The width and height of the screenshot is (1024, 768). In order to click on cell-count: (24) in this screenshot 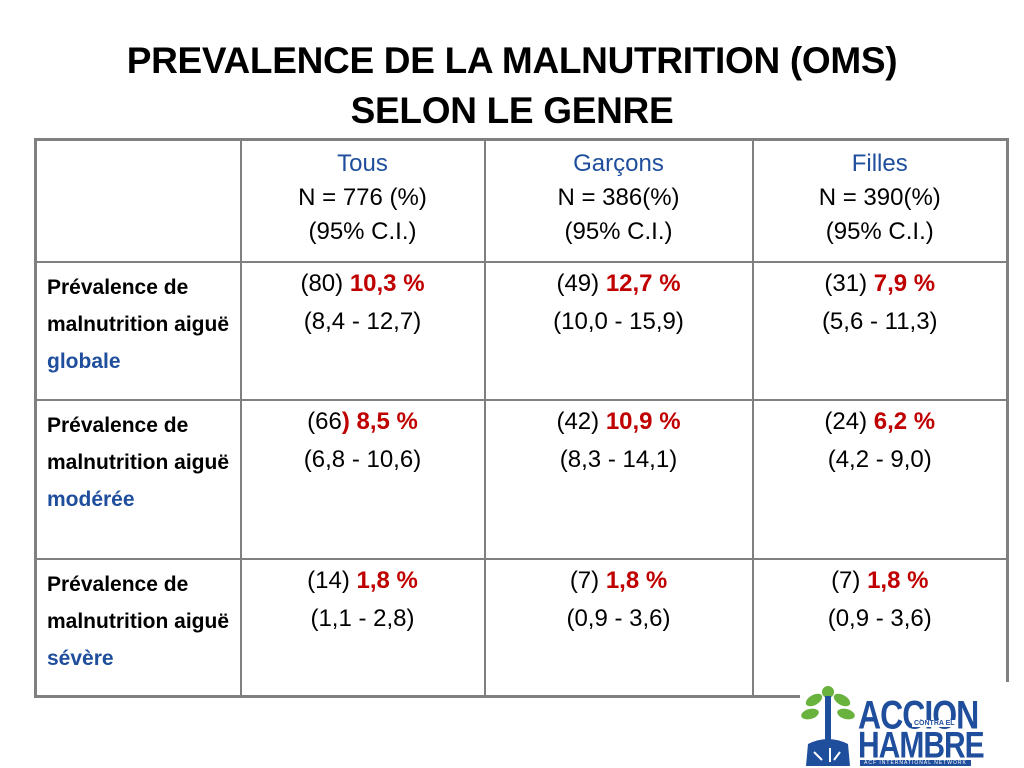, I will do `click(849, 421)`.